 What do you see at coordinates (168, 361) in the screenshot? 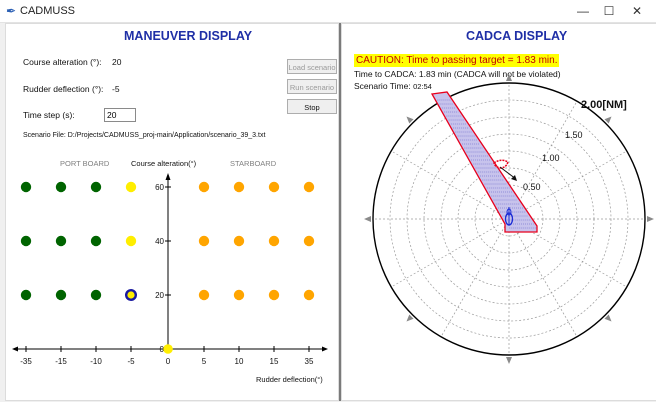
I see `x-tick-label: 0` at bounding box center [168, 361].